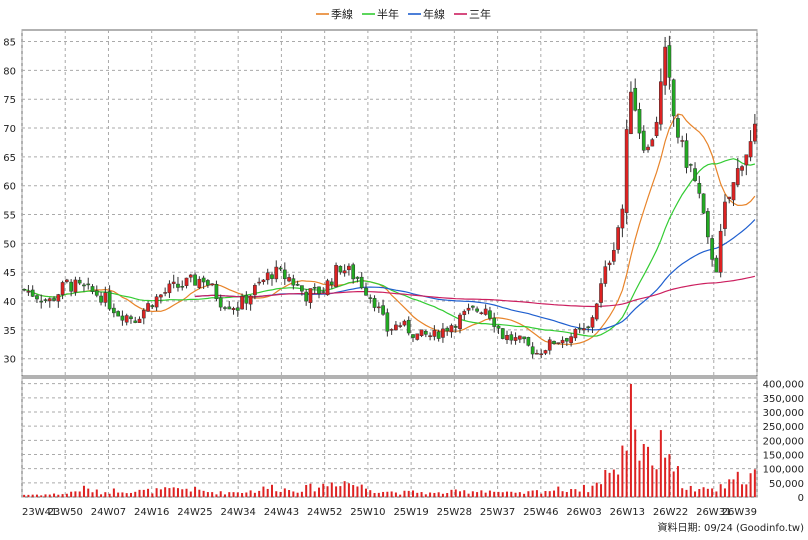 The width and height of the screenshot is (808, 540). Describe the element at coordinates (9, 202) in the screenshot. I see `price-axis: 30 35 40 45 50 55 60 65 70 75 80 85` at that location.